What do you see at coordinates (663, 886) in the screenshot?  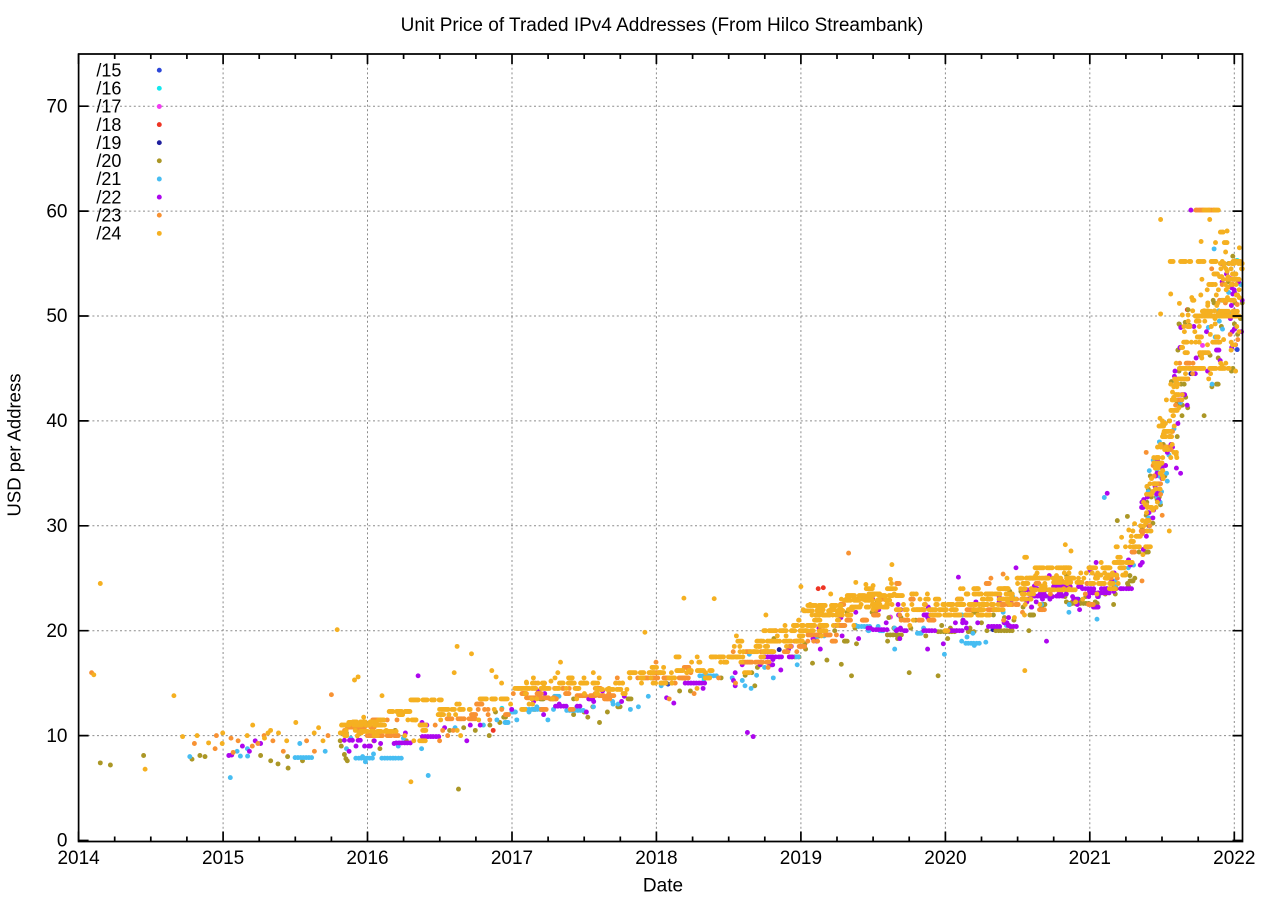 I see `svg-text: Date` at bounding box center [663, 886].